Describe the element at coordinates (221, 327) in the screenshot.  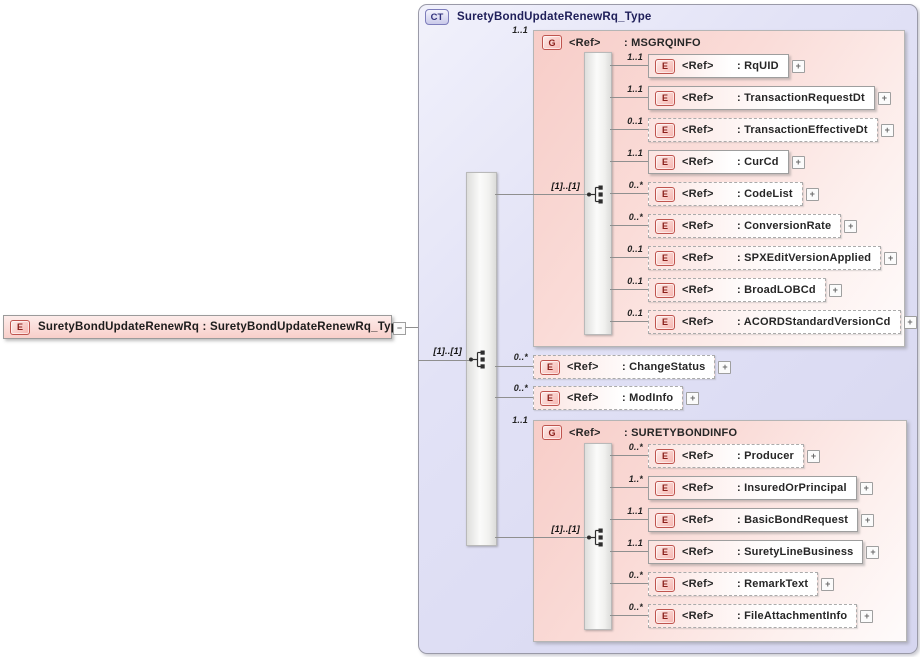
I see `root-element-label: SuretyBondUpdateRenewRq` at that location.